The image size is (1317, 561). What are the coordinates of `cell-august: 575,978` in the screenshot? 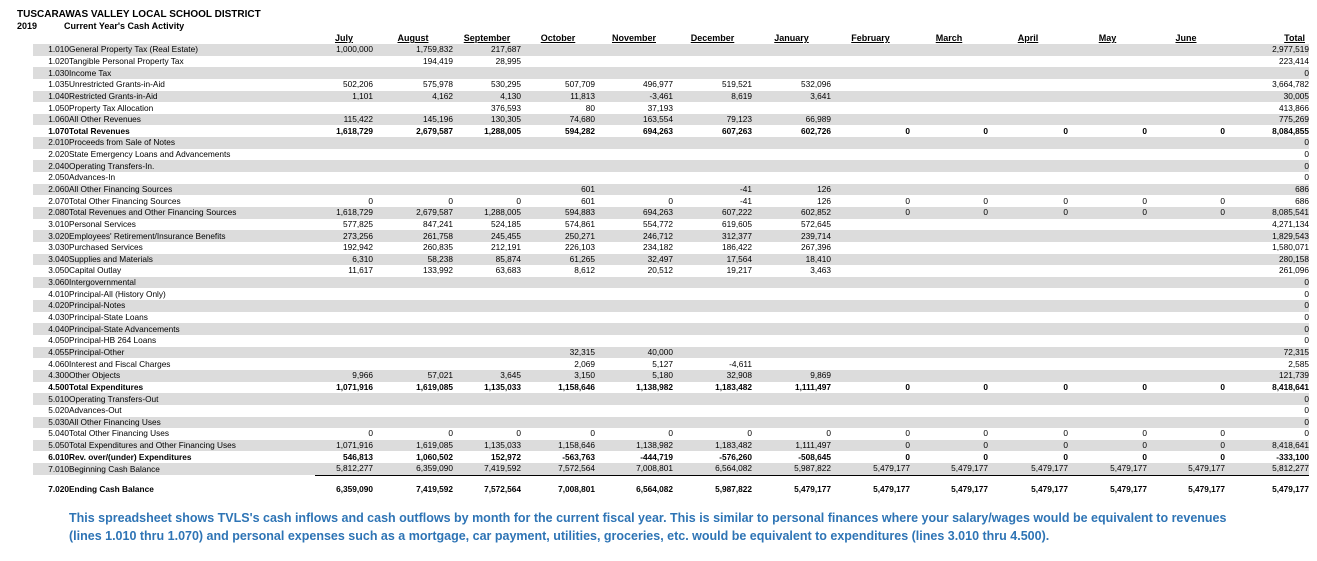 It's located at (438, 84).